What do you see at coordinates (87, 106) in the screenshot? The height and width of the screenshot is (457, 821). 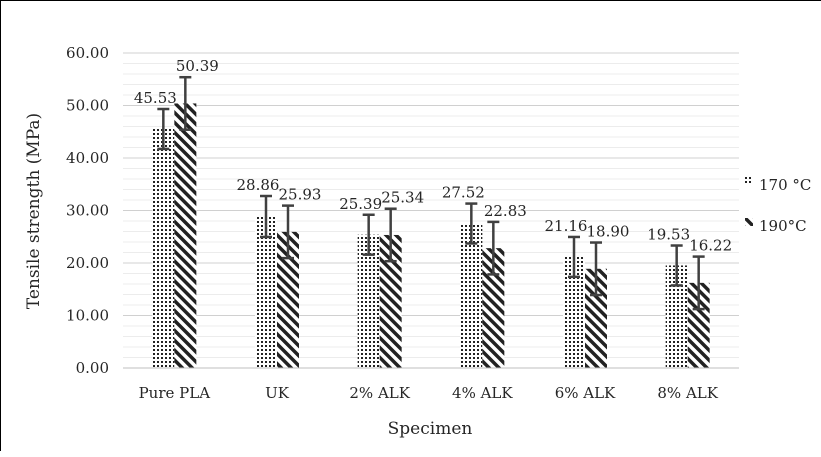 I see `y-tick-label: 50.00` at bounding box center [87, 106].